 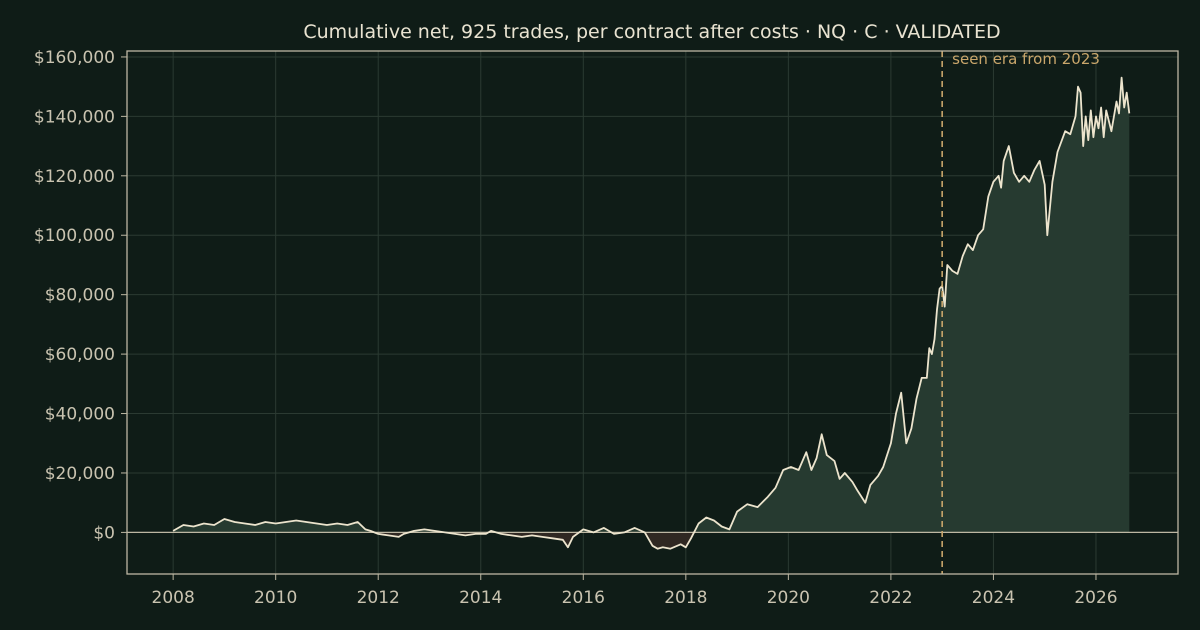 What do you see at coordinates (993, 598) in the screenshot?
I see `x-tick-label: 2024` at bounding box center [993, 598].